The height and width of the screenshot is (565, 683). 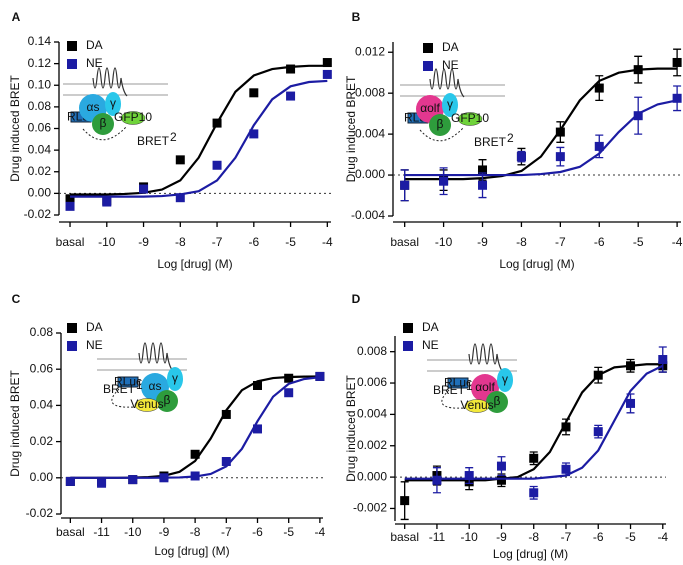 I want to click on x-tick-label: -11, so click(x=437, y=537).